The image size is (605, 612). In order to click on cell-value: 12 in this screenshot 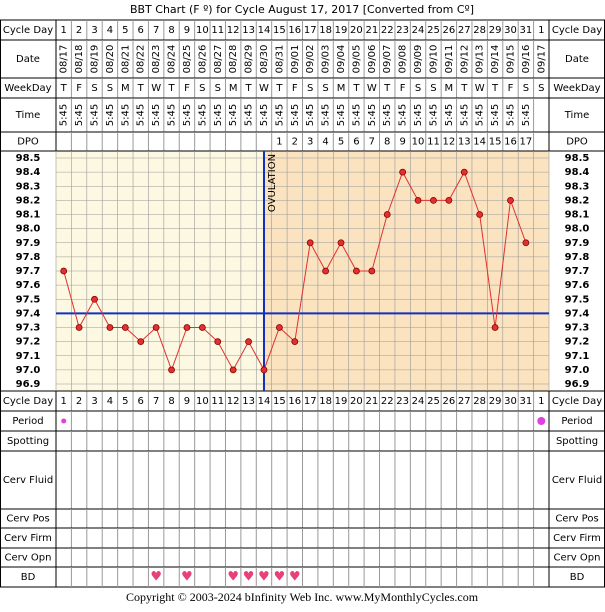, I will do `click(448, 142)`.